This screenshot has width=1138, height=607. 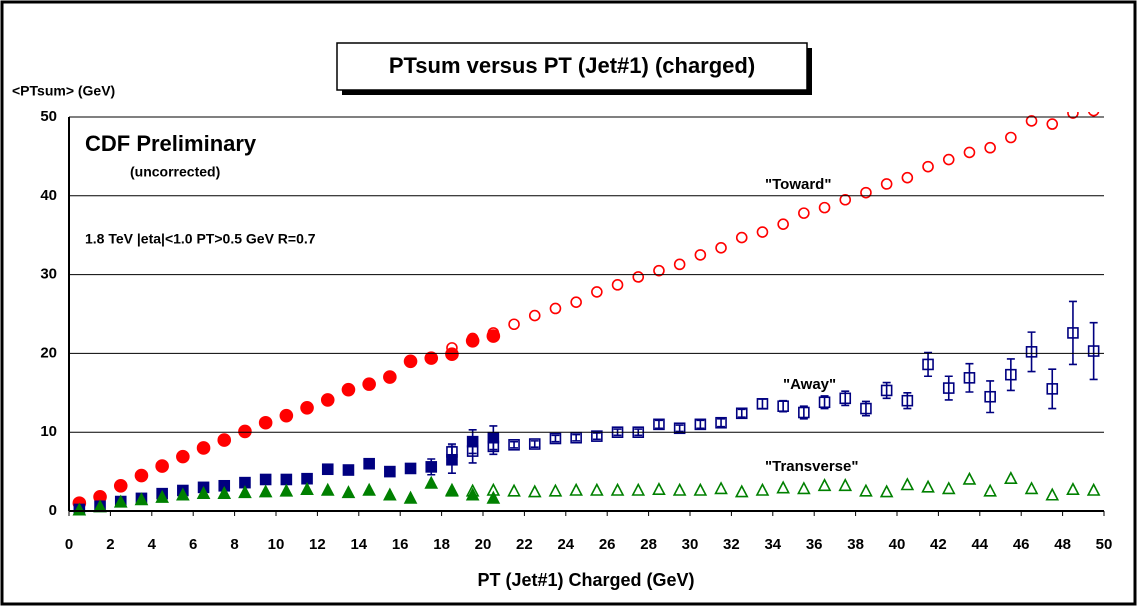 What do you see at coordinates (483, 544) in the screenshot?
I see `x-tick-label: 20` at bounding box center [483, 544].